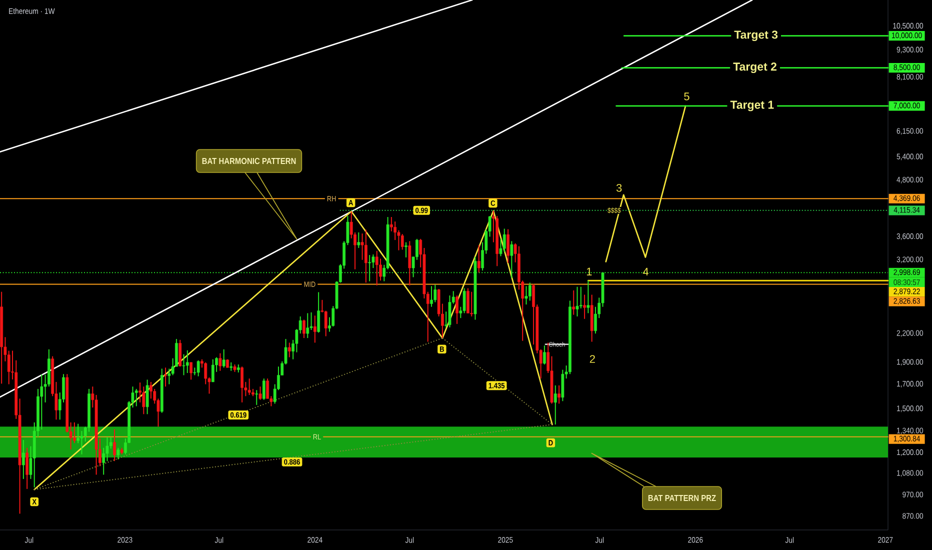 Image resolution: width=932 pixels, height=550 pixels. Describe the element at coordinates (754, 68) in the screenshot. I see `series-label: Target 2` at that location.